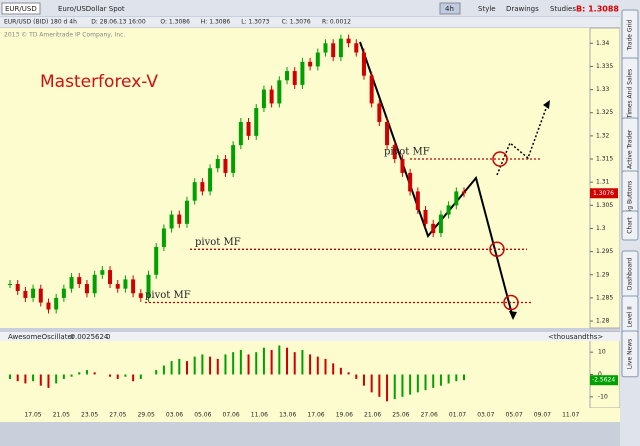 This screenshot has width=640, height=446. Describe the element at coordinates (630, 149) in the screenshot. I see `tab-label: Active Trader` at that location.